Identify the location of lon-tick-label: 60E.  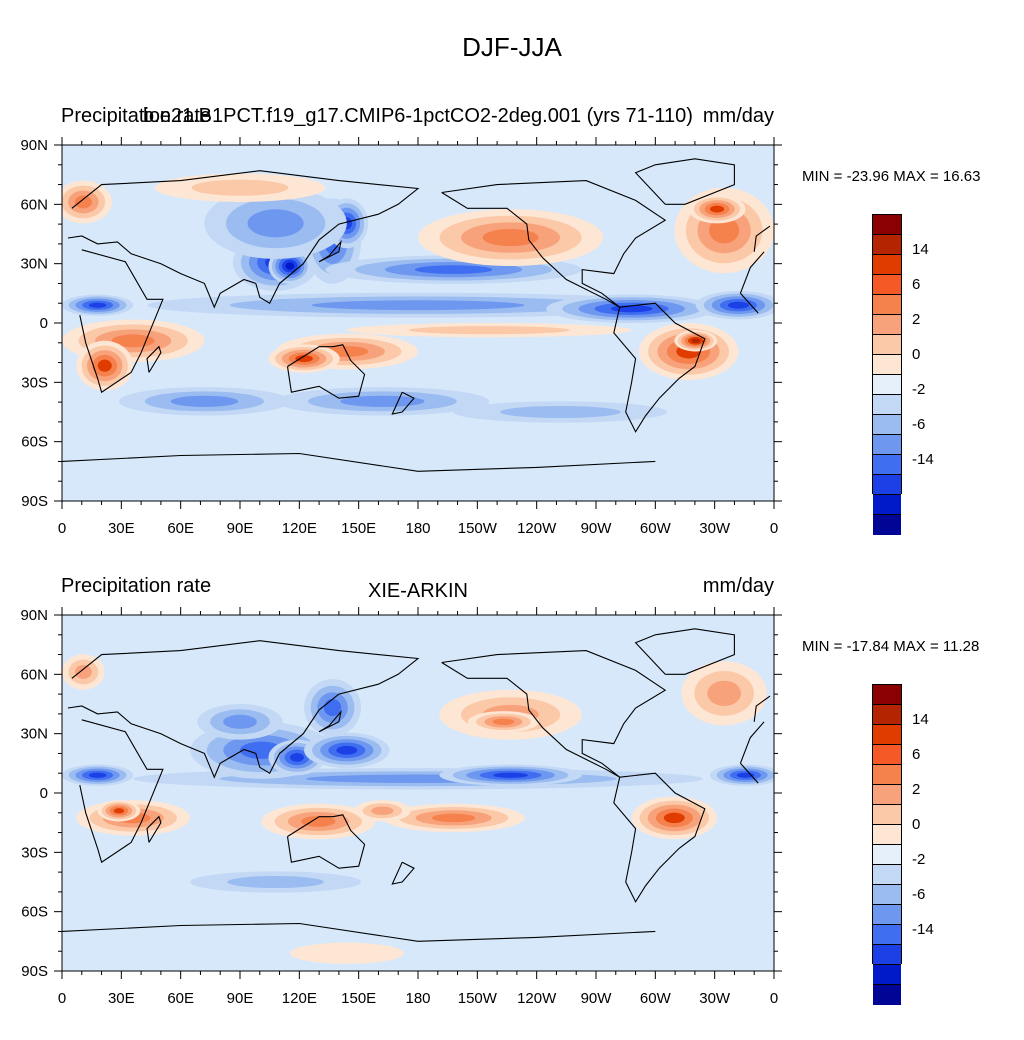
(180, 528).